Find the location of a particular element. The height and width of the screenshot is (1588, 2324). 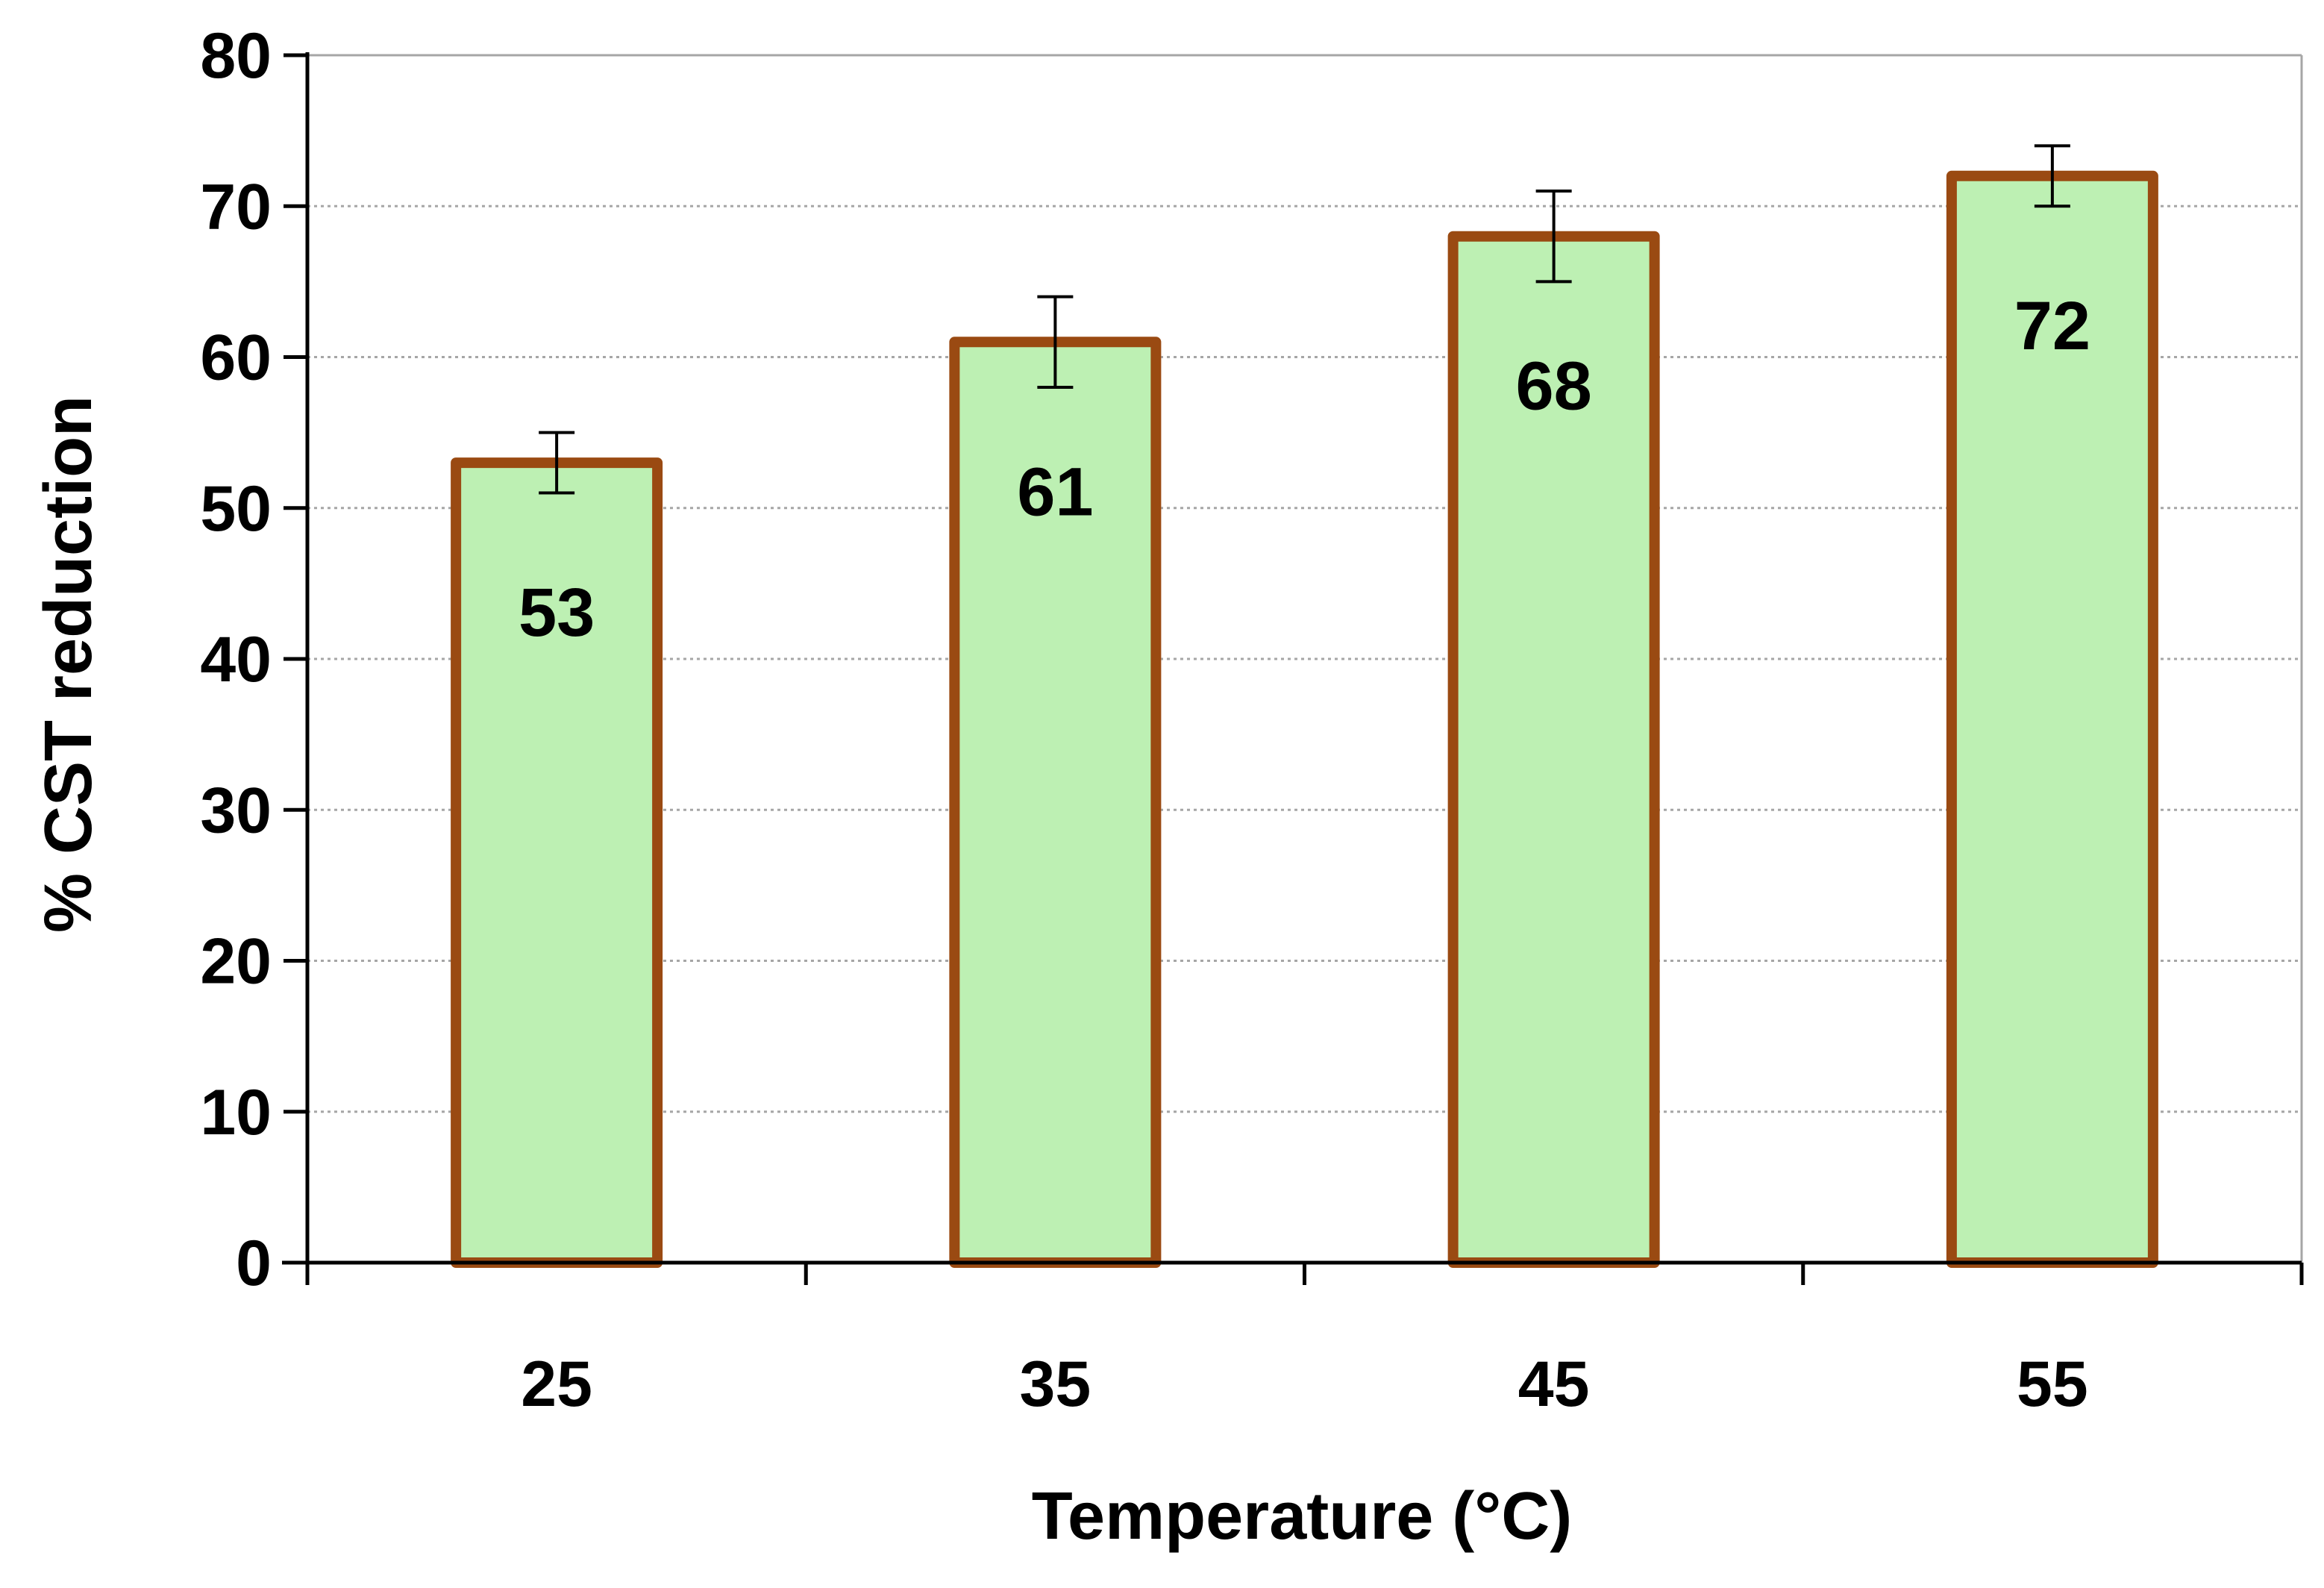

y-tick-label-40: 40 is located at coordinates (236, 659).